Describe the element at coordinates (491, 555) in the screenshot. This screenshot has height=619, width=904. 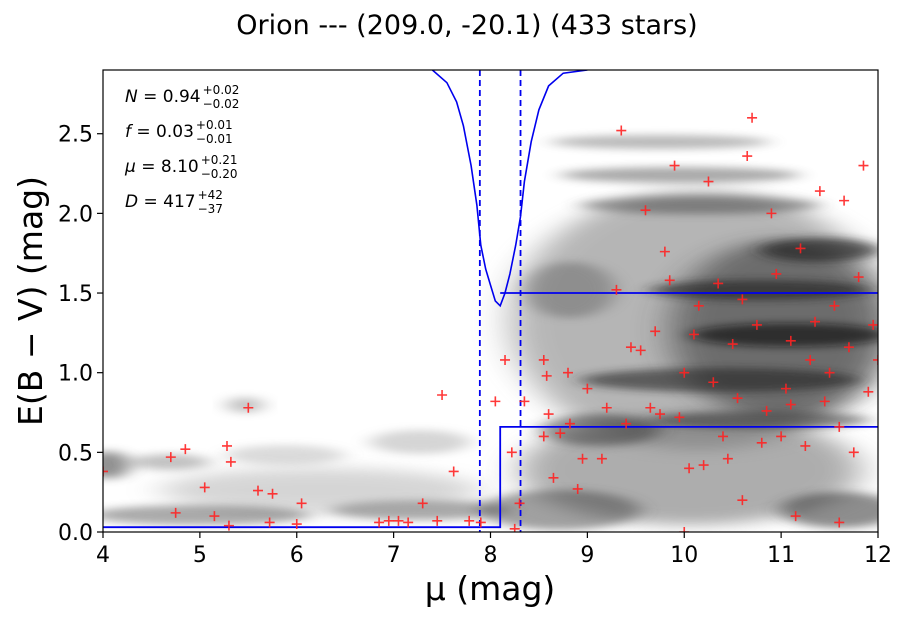
I see `x-tick-label: 8` at that location.